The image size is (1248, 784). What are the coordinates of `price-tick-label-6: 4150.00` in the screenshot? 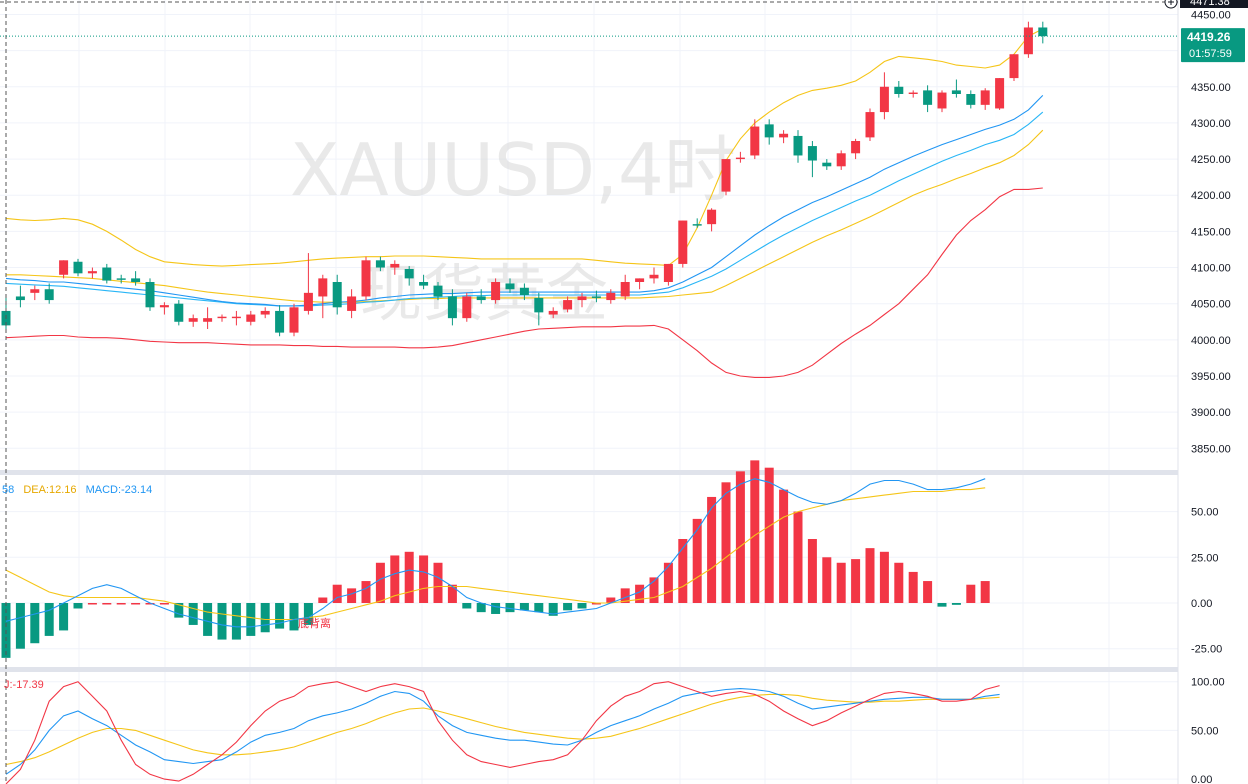 It's located at (1211, 232).